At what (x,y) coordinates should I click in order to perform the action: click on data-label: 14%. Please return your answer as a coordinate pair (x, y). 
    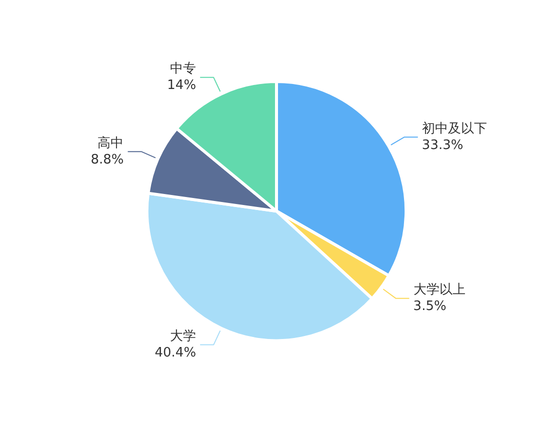
    Looking at the image, I should click on (181, 86).